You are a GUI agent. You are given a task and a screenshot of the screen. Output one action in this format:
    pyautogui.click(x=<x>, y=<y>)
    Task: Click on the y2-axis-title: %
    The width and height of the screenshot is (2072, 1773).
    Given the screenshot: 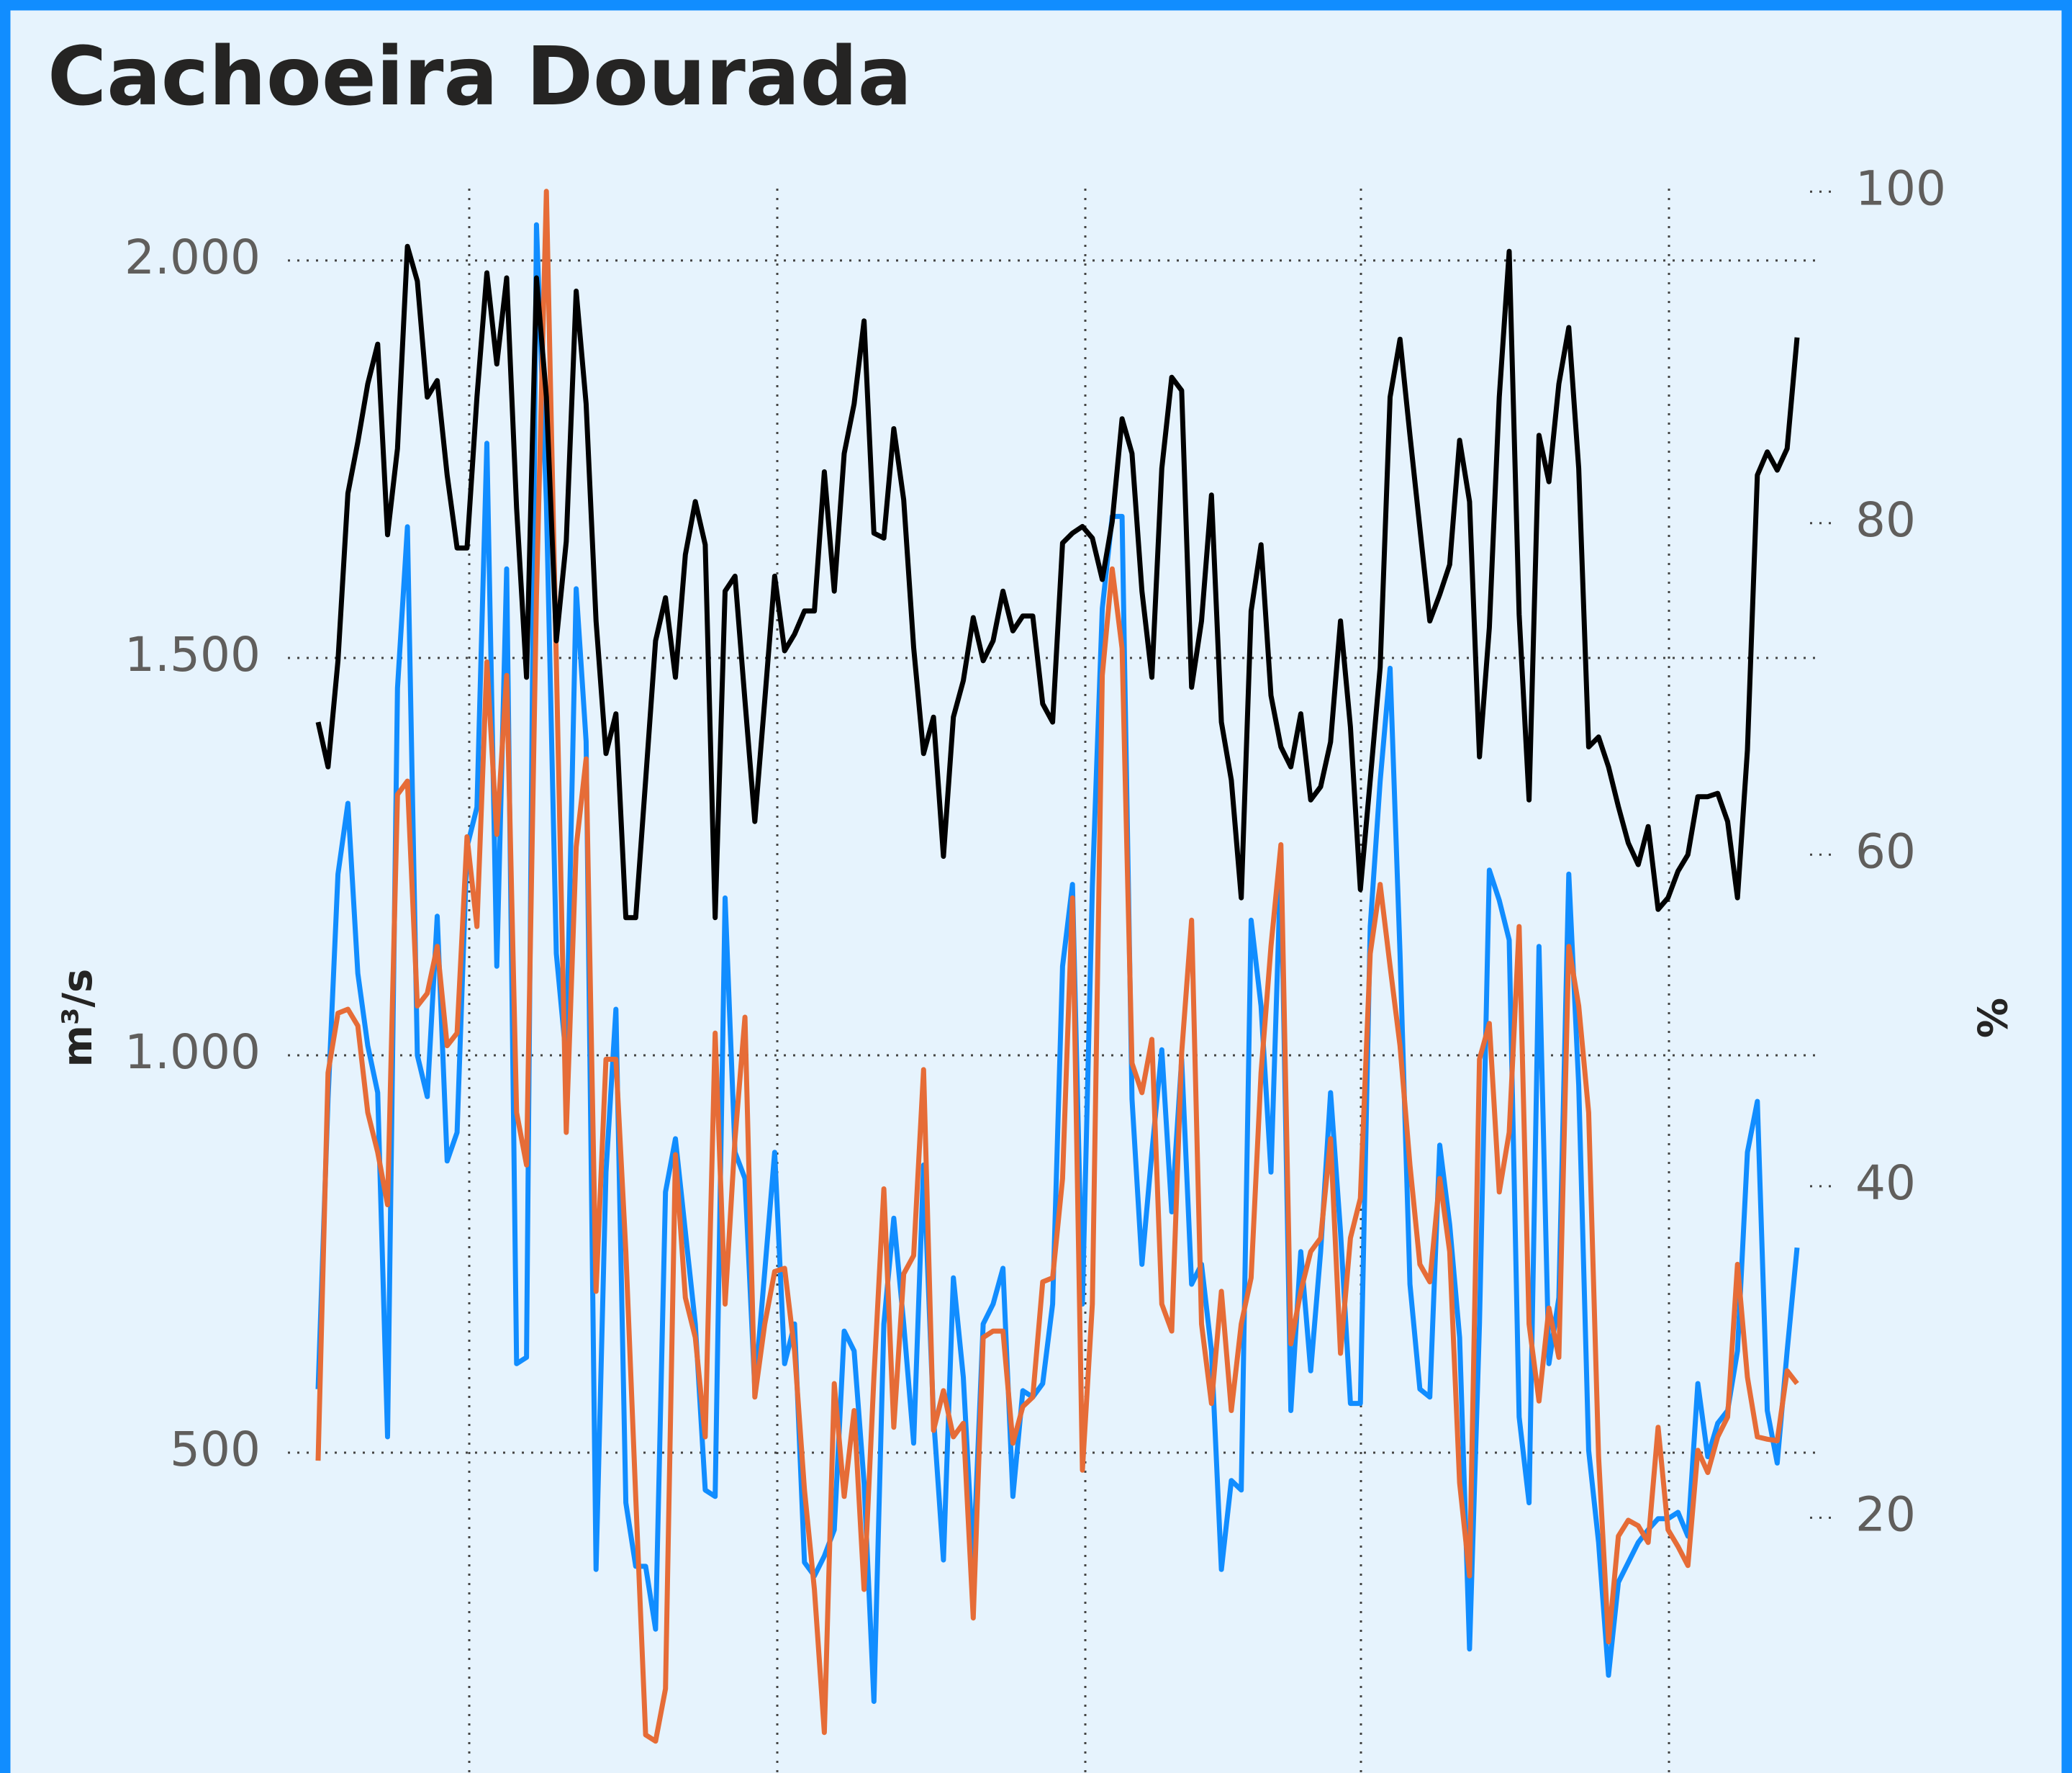 What is the action you would take?
    pyautogui.click(x=1991, y=1018)
    